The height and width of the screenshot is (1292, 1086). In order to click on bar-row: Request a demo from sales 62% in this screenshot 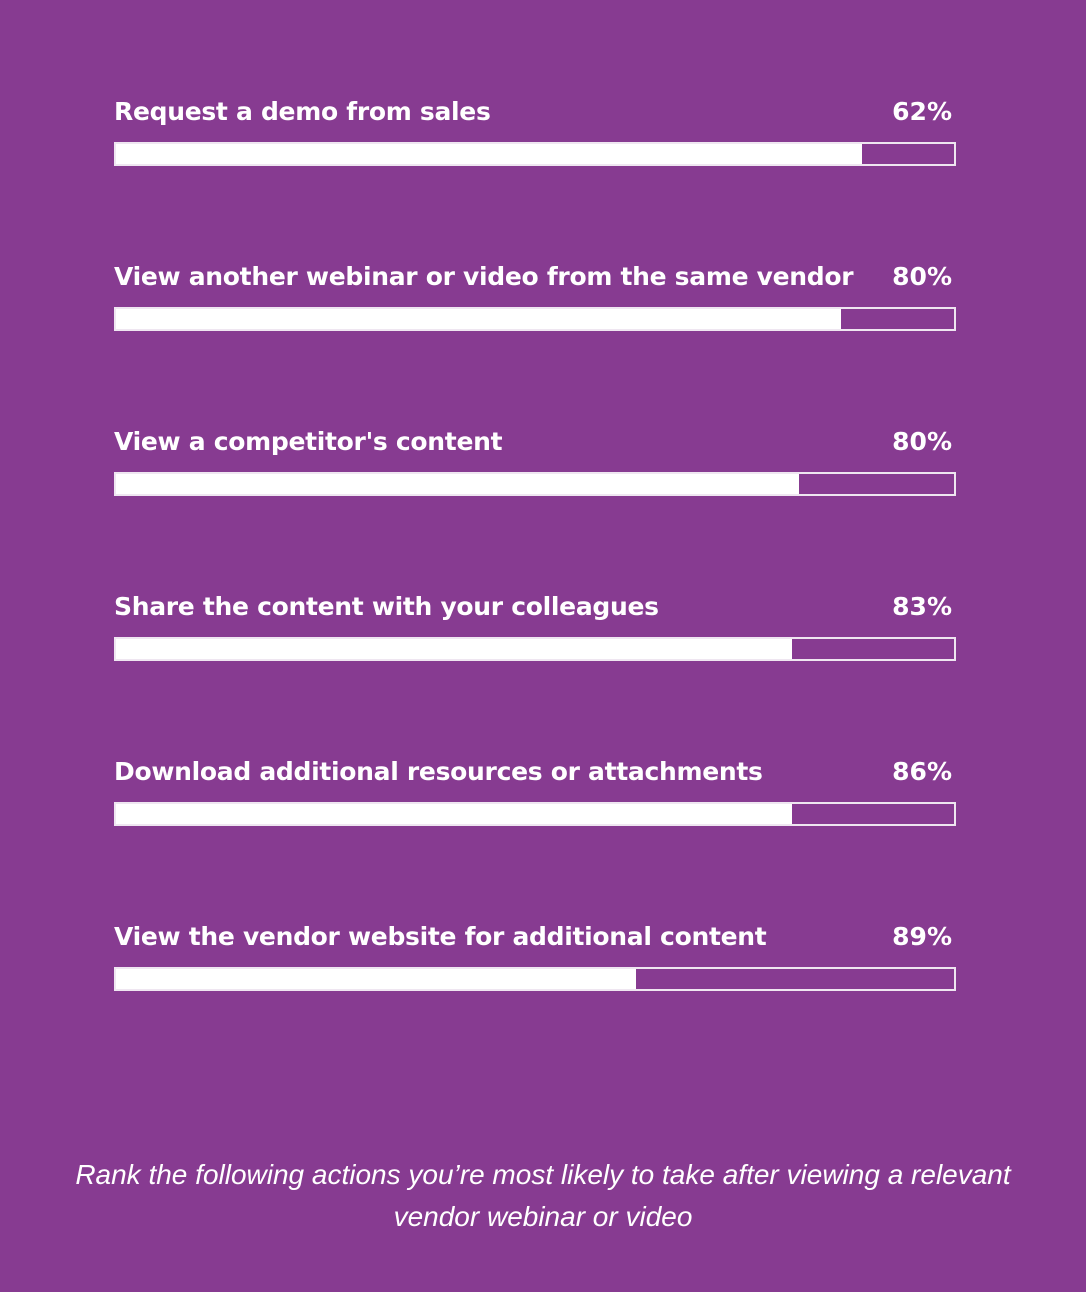, I will do `click(535, 132)`.